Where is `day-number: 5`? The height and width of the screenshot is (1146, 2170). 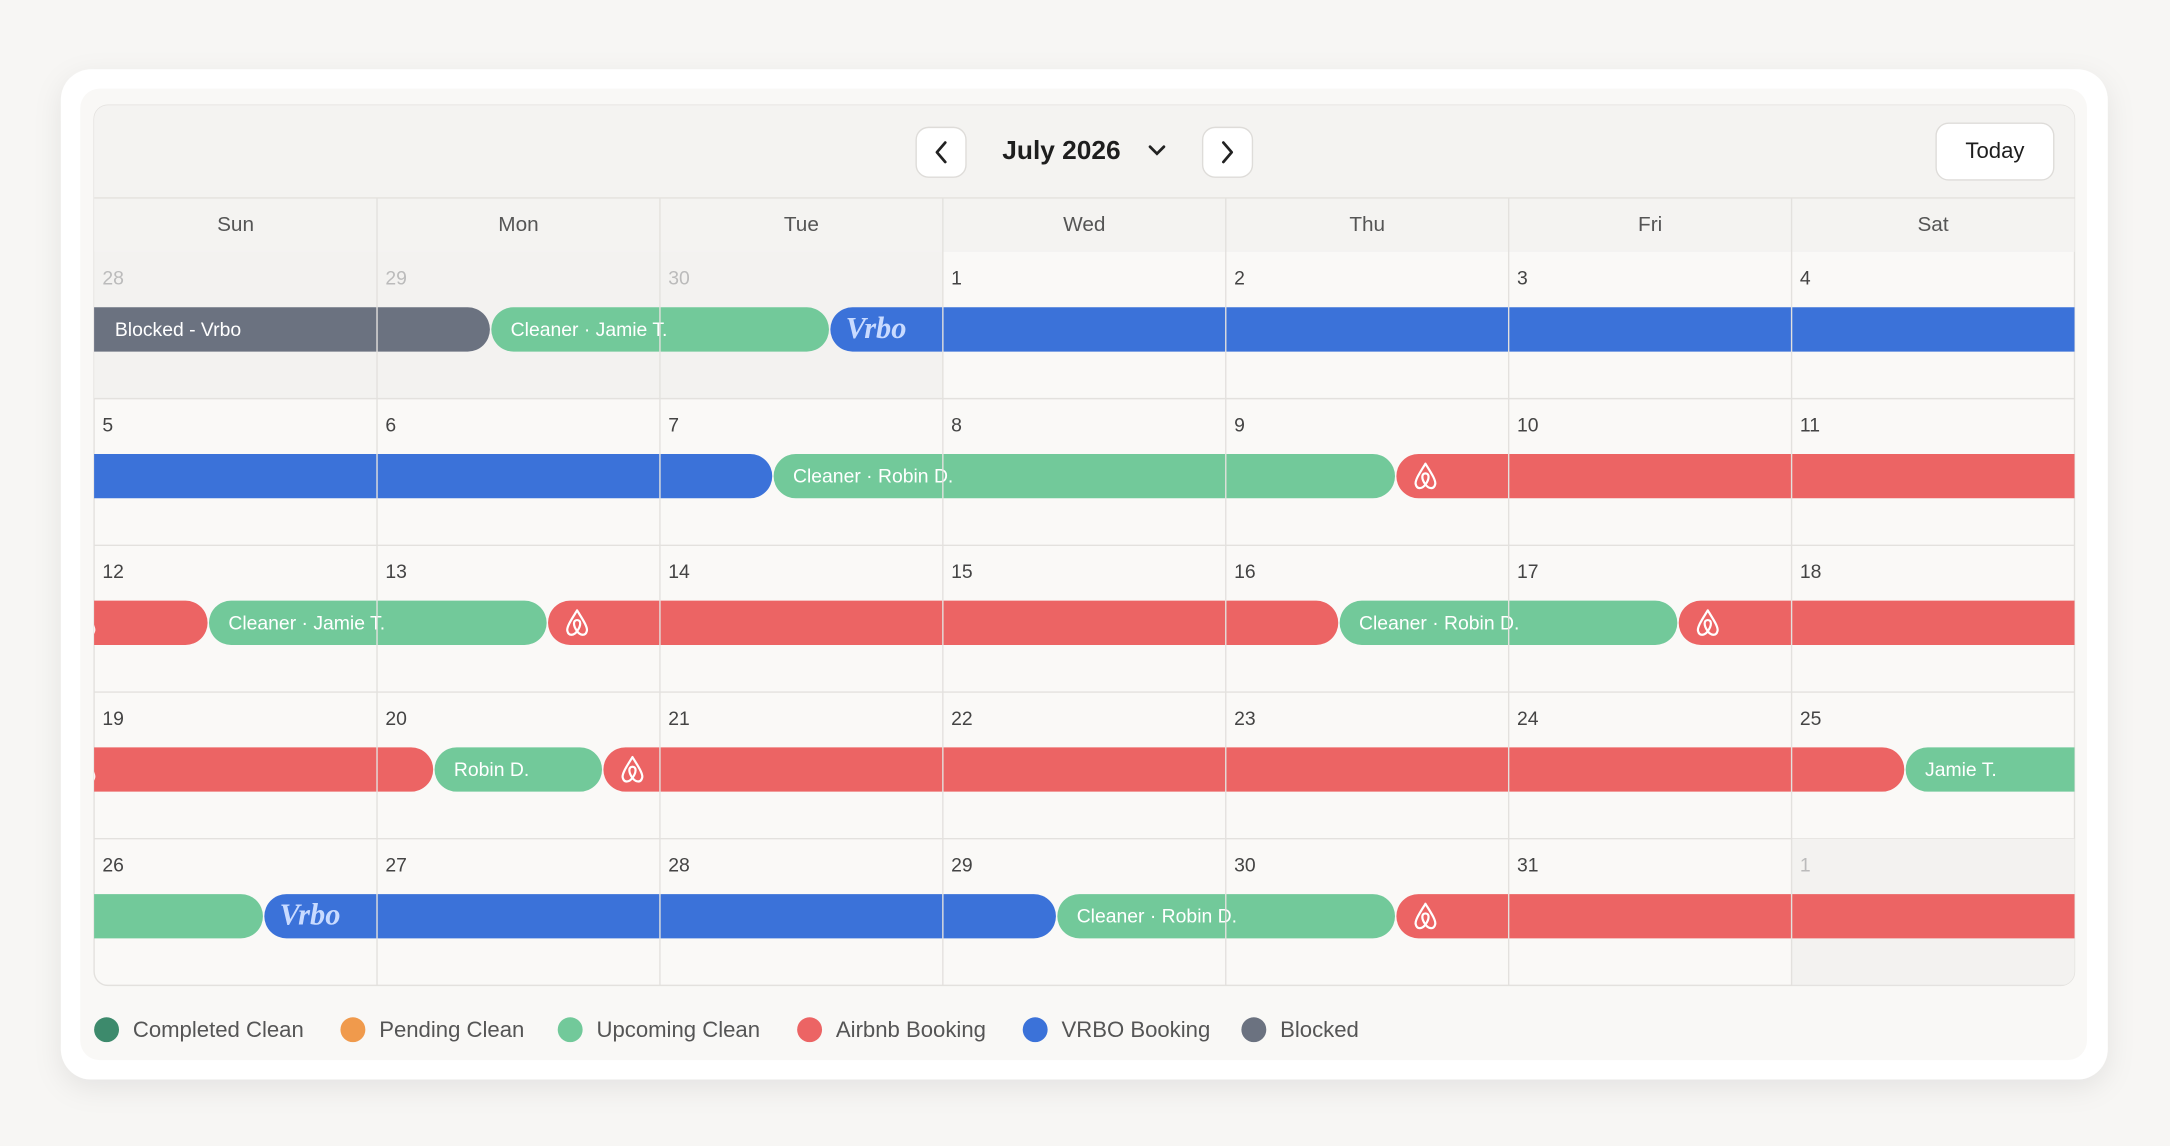
day-number: 5 is located at coordinates (107, 425).